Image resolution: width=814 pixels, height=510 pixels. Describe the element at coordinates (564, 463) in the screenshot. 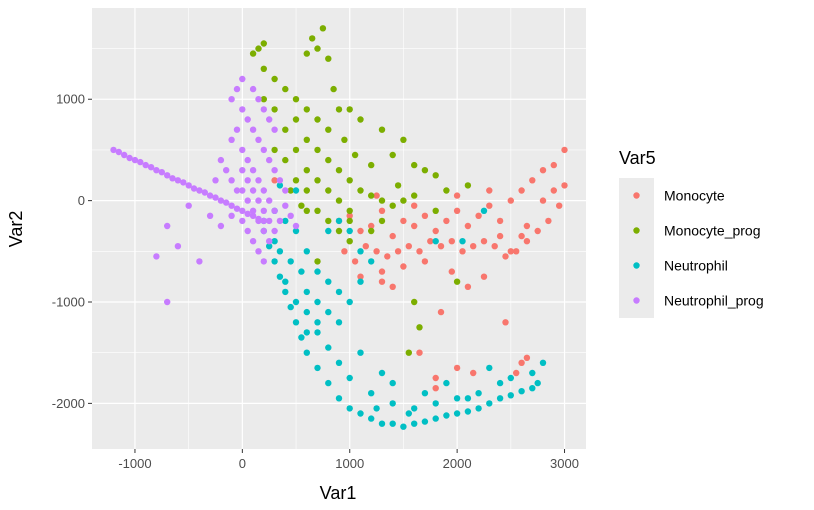

I see `x-tick-label: 3000` at that location.